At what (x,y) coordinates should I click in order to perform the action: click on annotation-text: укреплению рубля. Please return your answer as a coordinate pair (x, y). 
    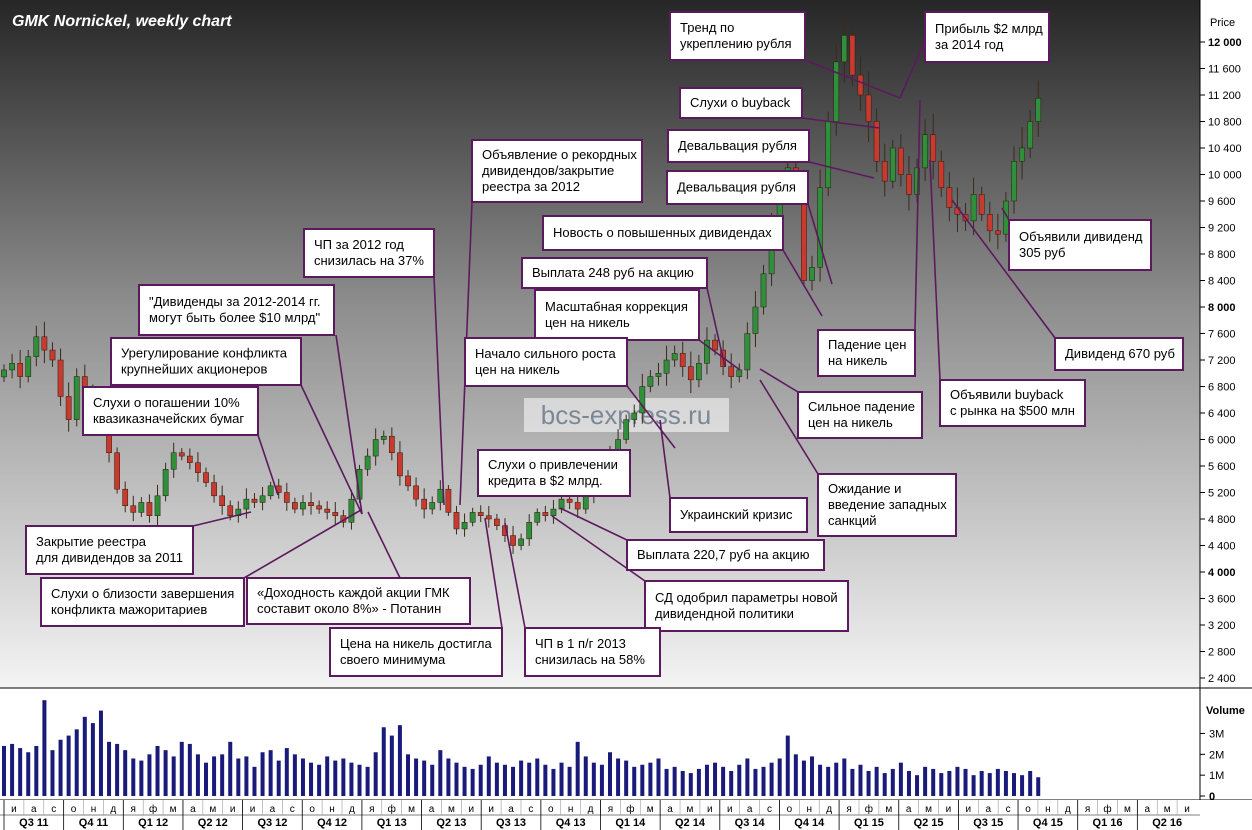
    Looking at the image, I should click on (736, 43).